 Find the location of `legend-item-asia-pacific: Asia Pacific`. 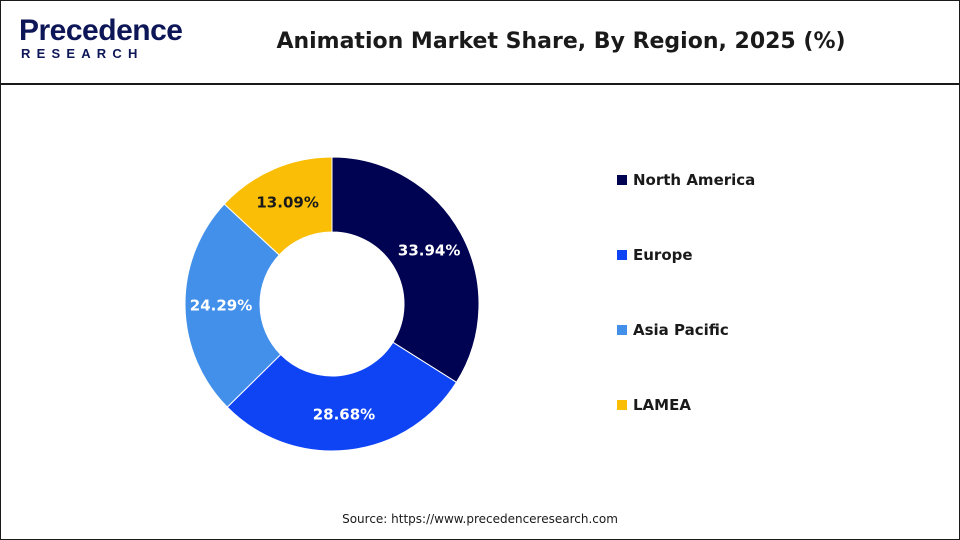

legend-item-asia-pacific: Asia Pacific is located at coordinates (673, 330).